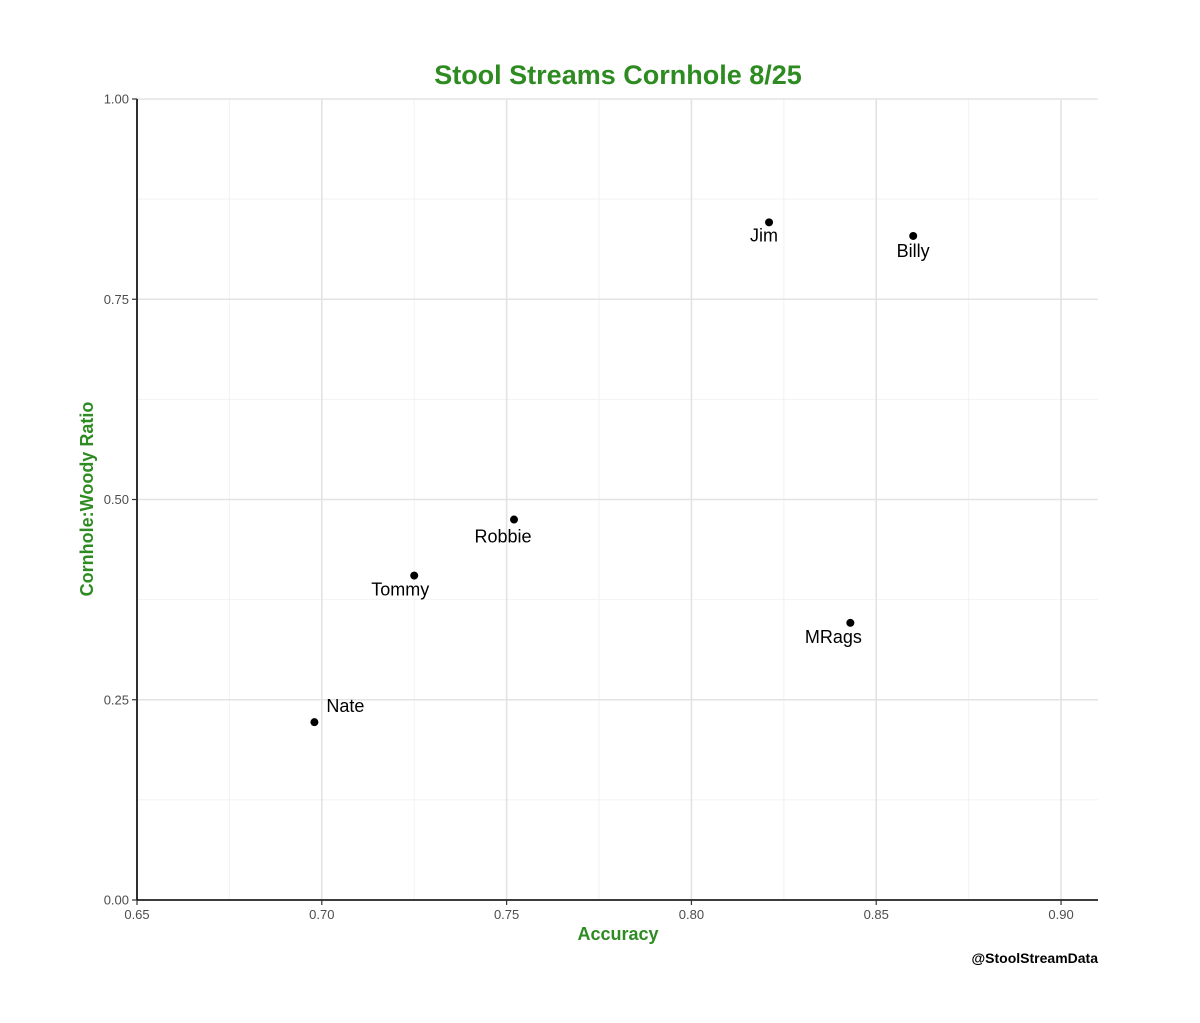 The image size is (1200, 1023). What do you see at coordinates (414, 575) in the screenshot?
I see `point-tommy` at bounding box center [414, 575].